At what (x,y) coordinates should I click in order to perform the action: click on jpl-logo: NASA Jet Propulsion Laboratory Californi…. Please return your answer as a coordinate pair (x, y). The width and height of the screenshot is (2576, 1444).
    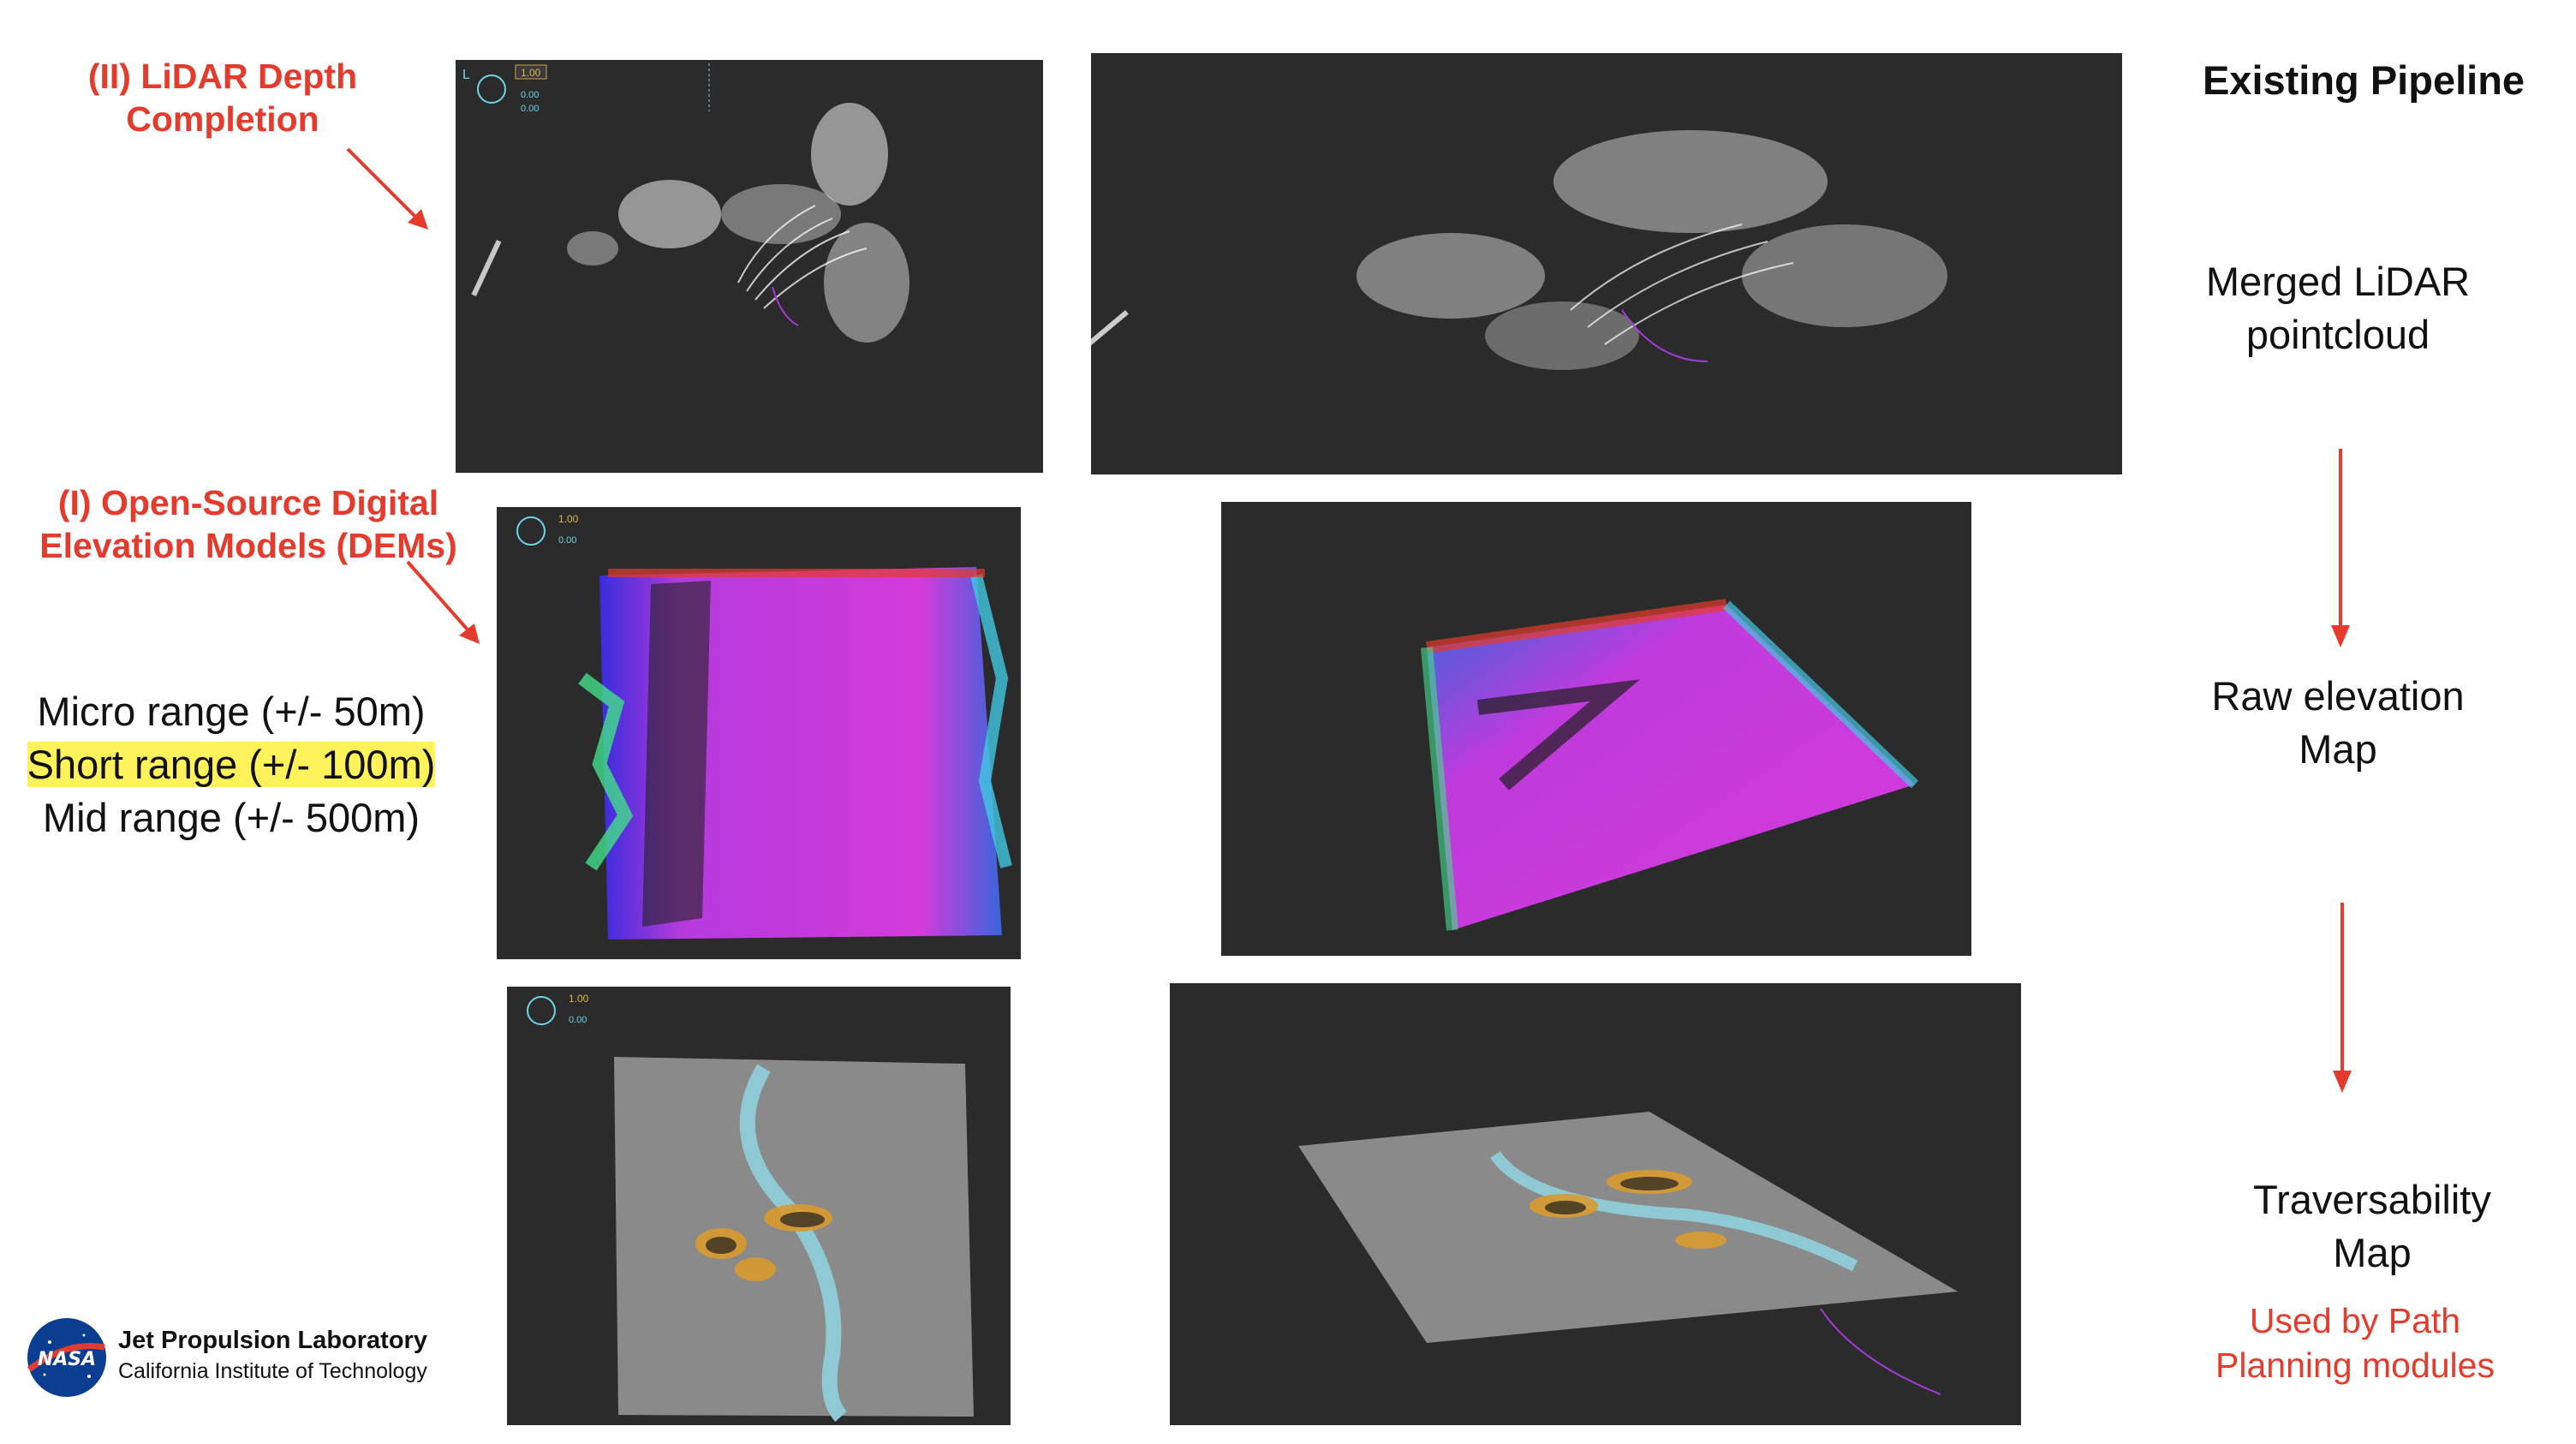
    Looking at the image, I should click on (229, 1358).